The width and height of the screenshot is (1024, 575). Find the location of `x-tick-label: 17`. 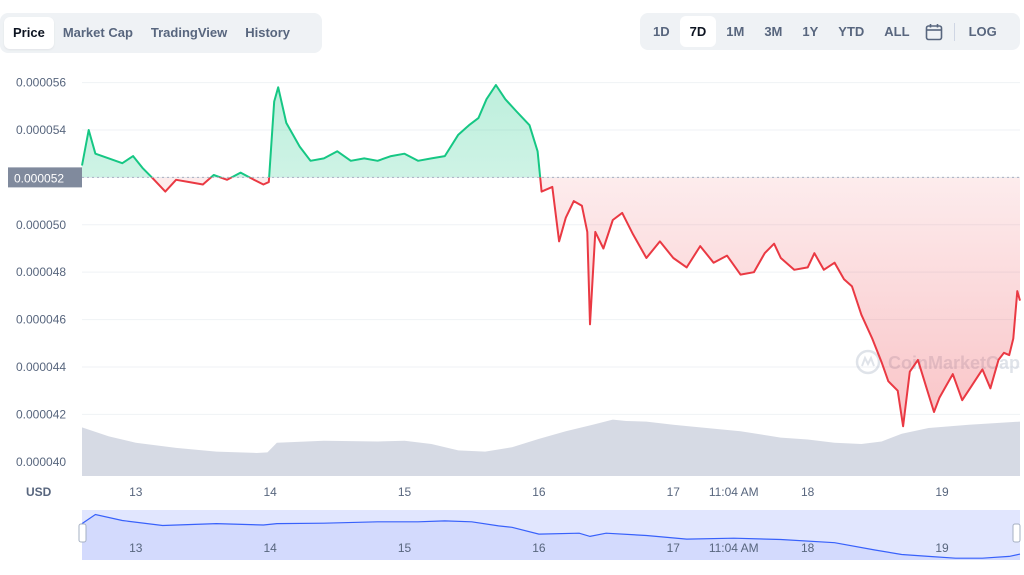

x-tick-label: 17 is located at coordinates (674, 492).